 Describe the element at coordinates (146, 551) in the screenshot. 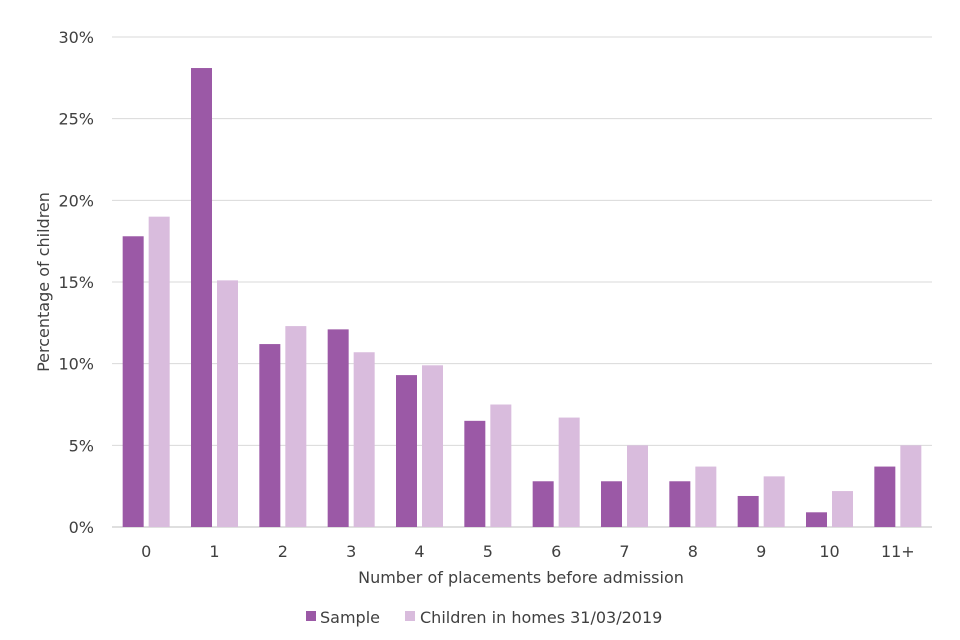

I see `x-tick-label: 0` at that location.